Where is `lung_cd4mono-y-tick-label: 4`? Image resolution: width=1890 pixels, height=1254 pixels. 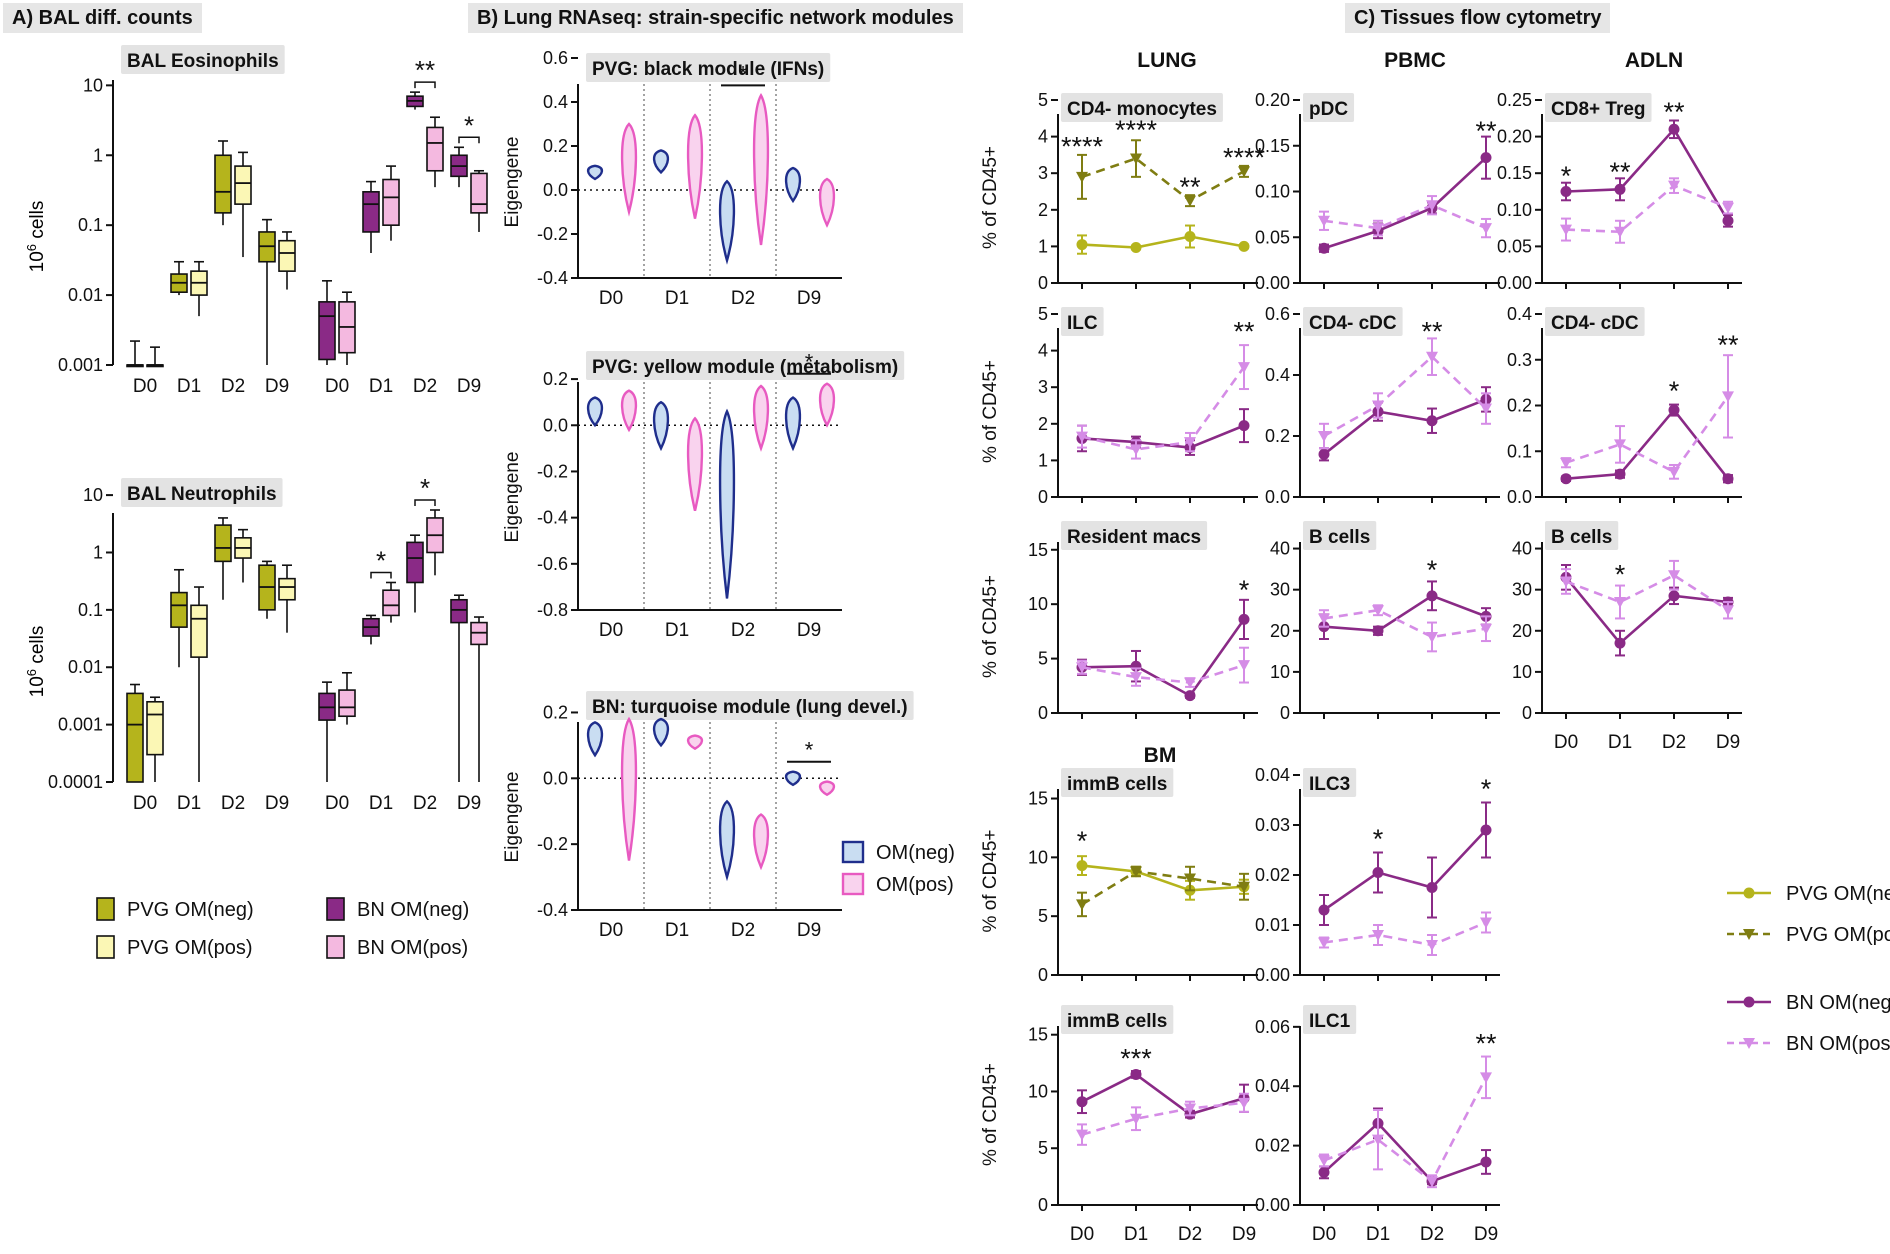
lung_cd4mono-y-tick-label: 4 is located at coordinates (1043, 137).